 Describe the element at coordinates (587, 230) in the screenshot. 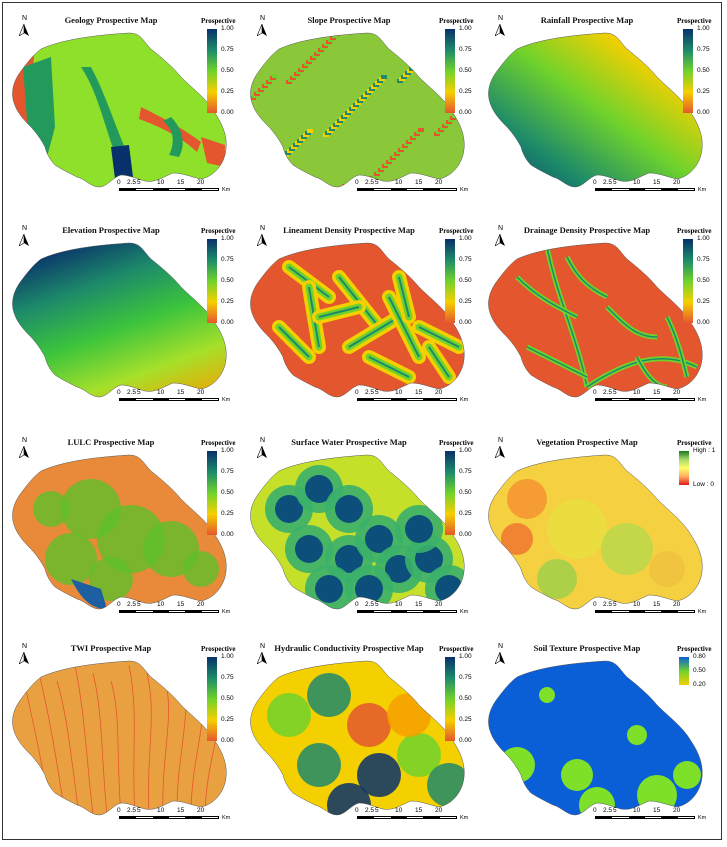

I see `panel-title: Drainage Density Prospective Map` at that location.